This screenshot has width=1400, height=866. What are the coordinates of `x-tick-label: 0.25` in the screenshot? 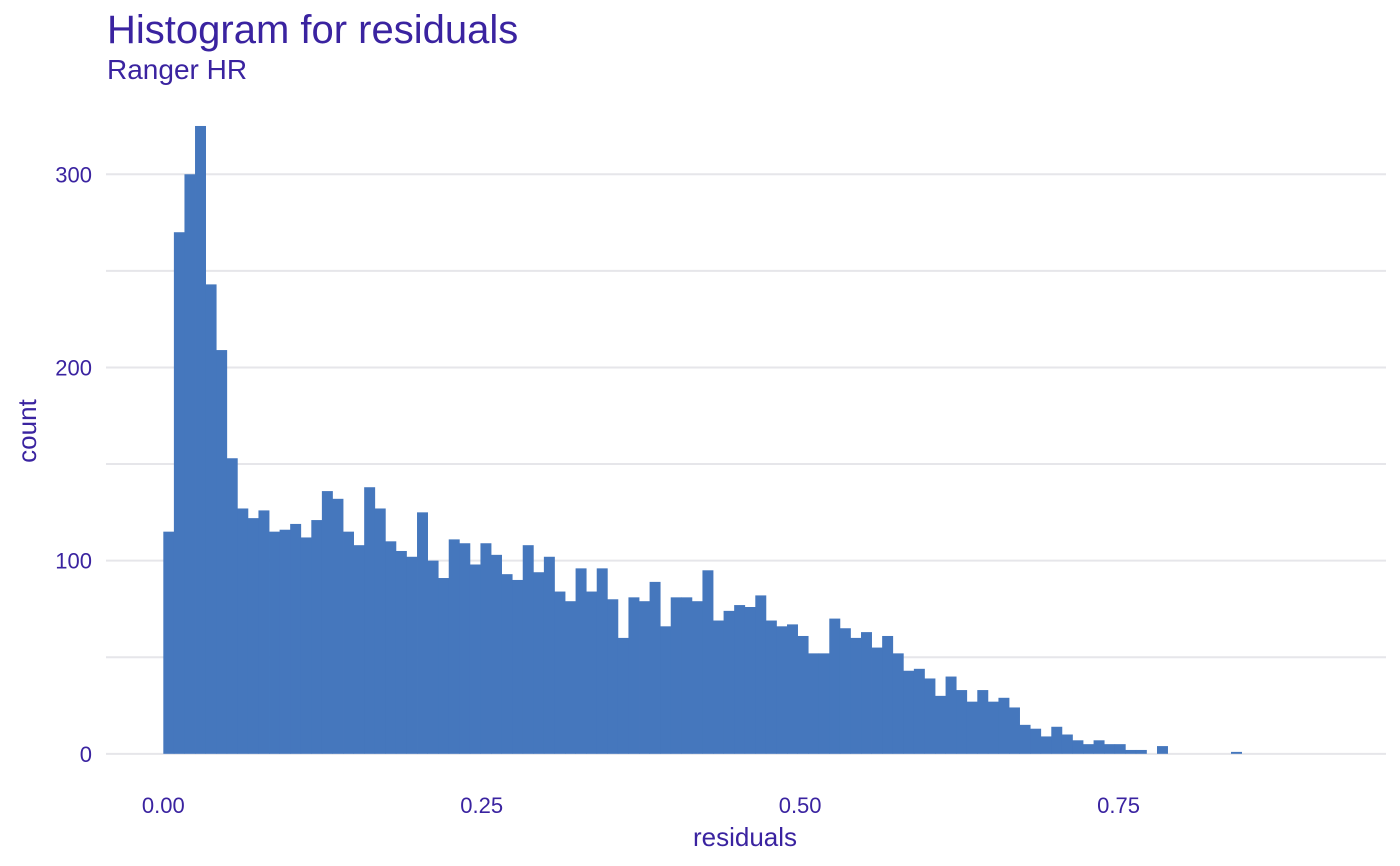 It's located at (481, 805).